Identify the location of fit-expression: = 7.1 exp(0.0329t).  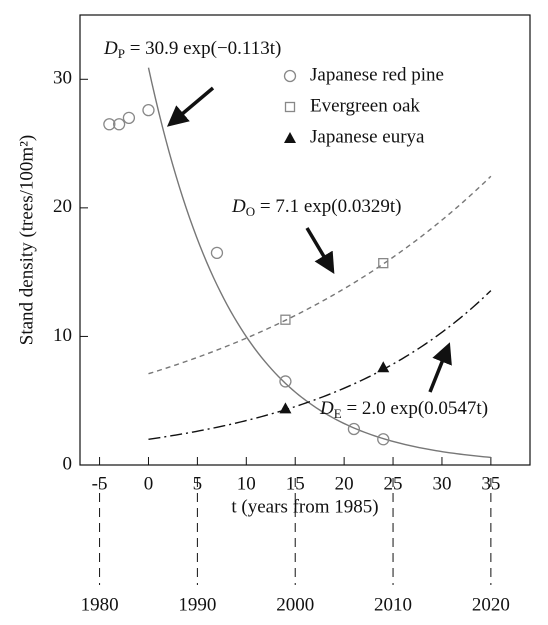
(328, 206).